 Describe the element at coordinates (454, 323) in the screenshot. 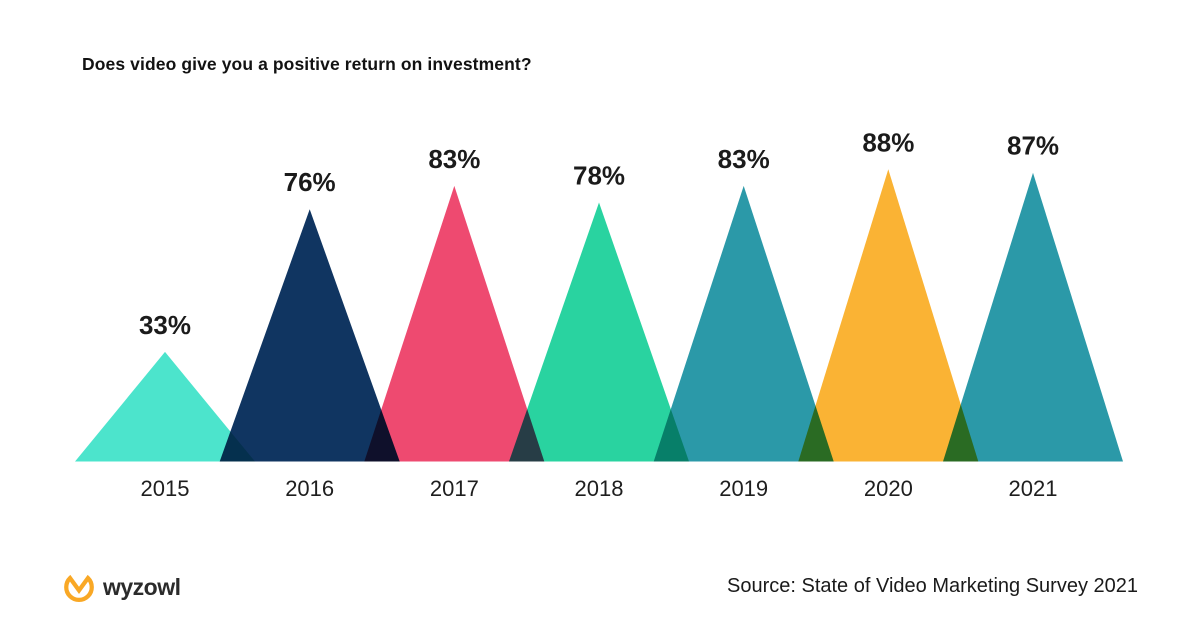

I see `triangle-2017` at that location.